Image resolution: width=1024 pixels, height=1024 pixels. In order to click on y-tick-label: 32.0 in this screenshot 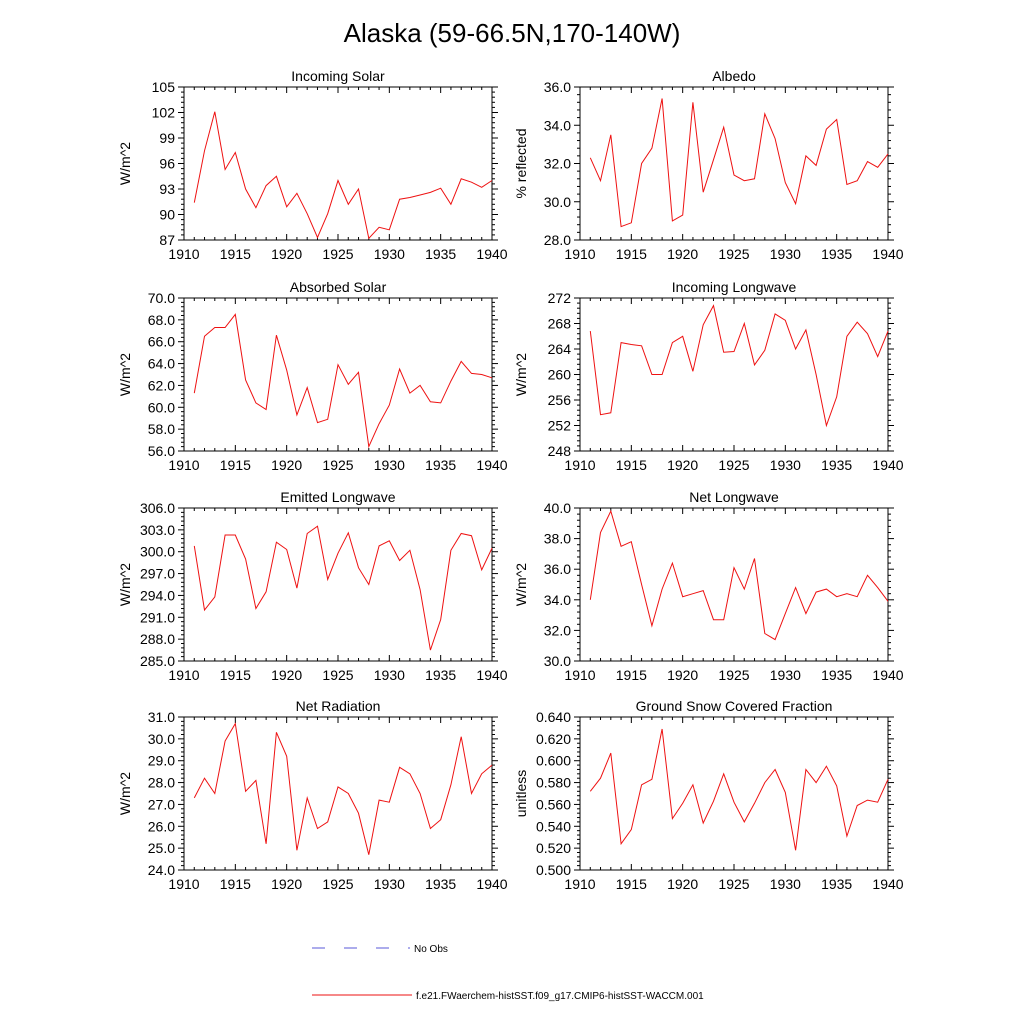, I will do `click(557, 164)`.